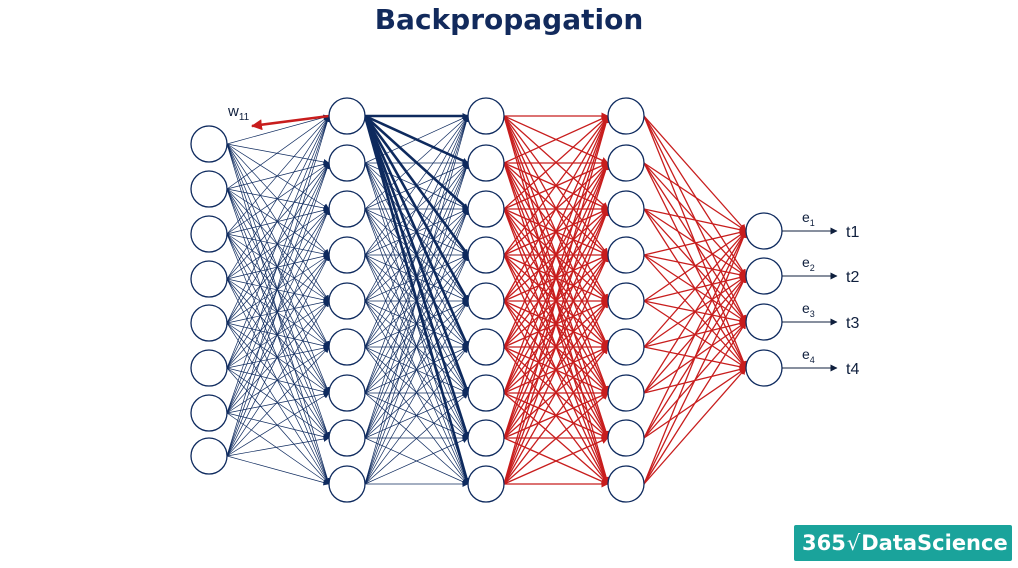 The image size is (1018, 568). Describe the element at coordinates (808, 355) in the screenshot. I see `error-label: e4` at that location.